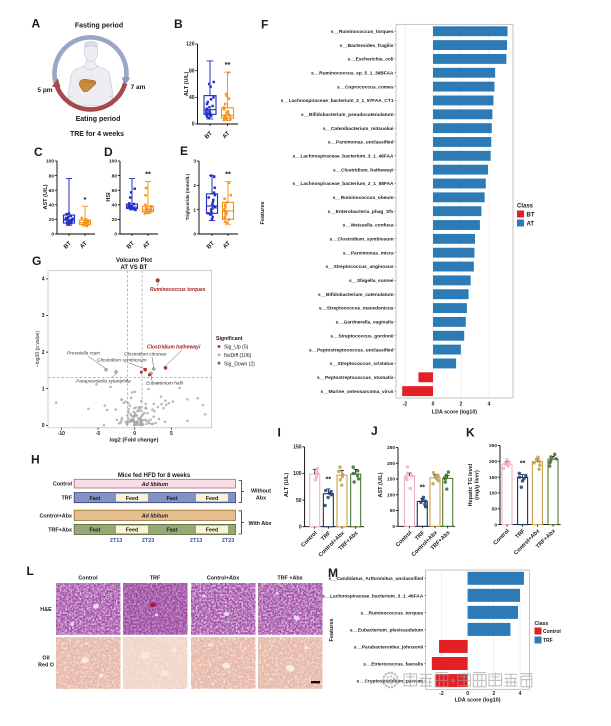  Describe the element at coordinates (362, 240) in the screenshot. I see `svg-text: s__Clostridium_symbiosum` at that location.